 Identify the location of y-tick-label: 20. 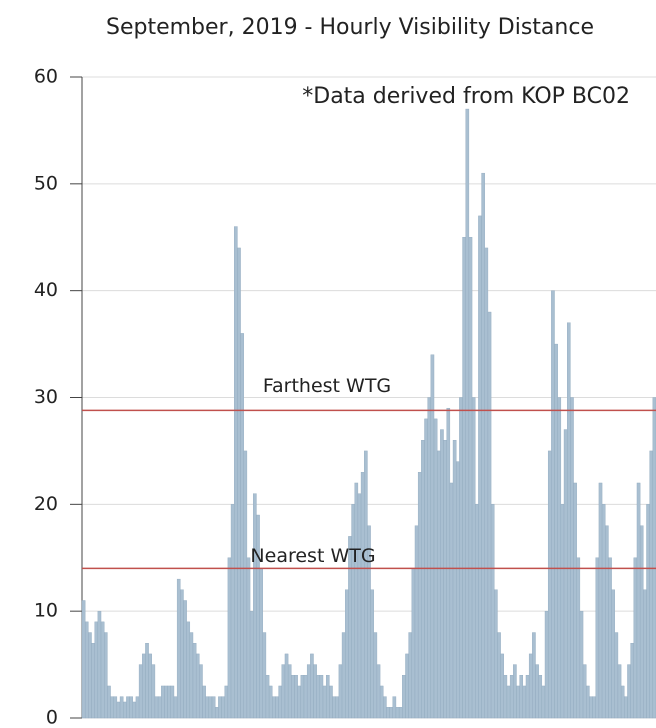
(46, 504).